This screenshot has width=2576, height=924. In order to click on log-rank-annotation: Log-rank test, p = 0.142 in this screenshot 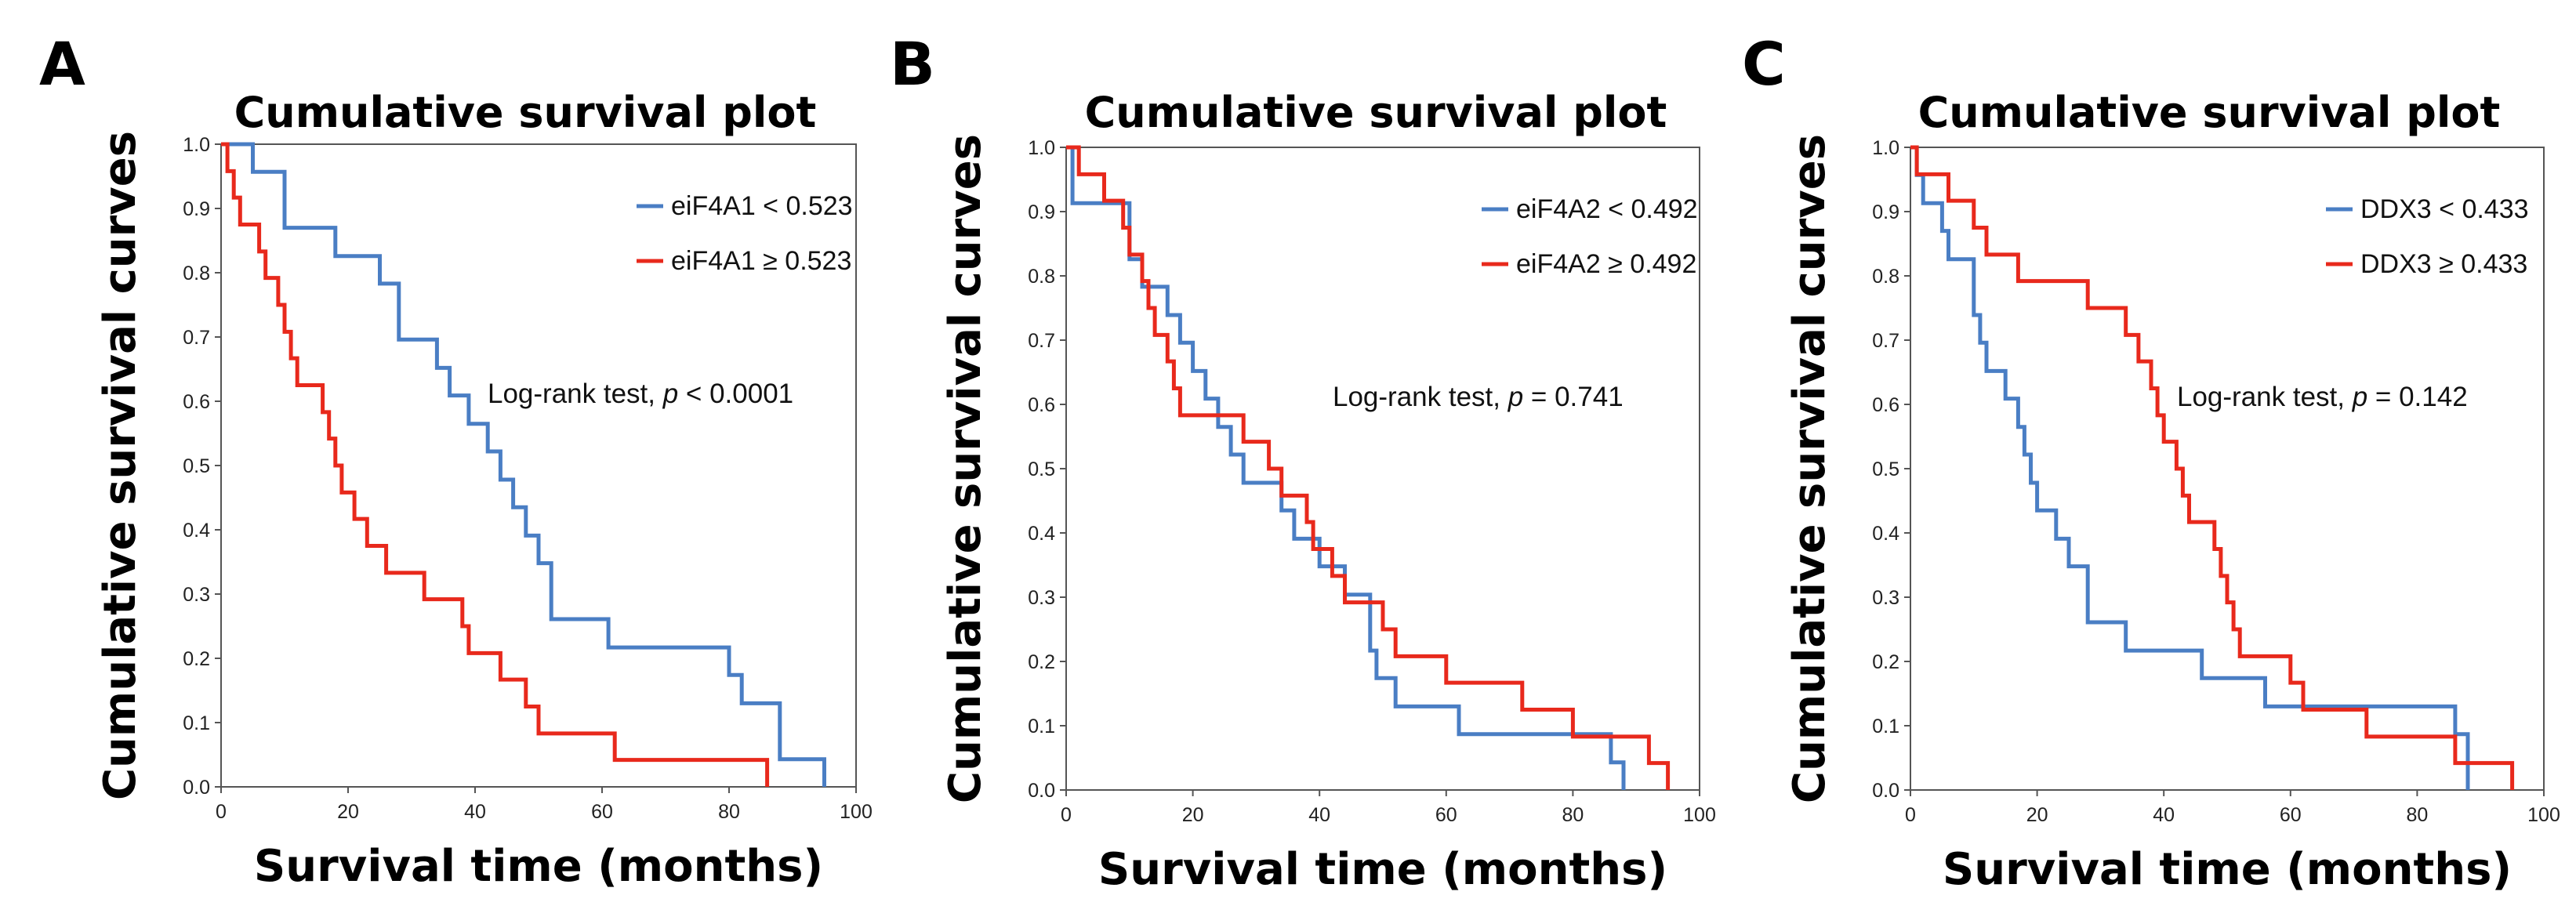, I will do `click(2322, 397)`.